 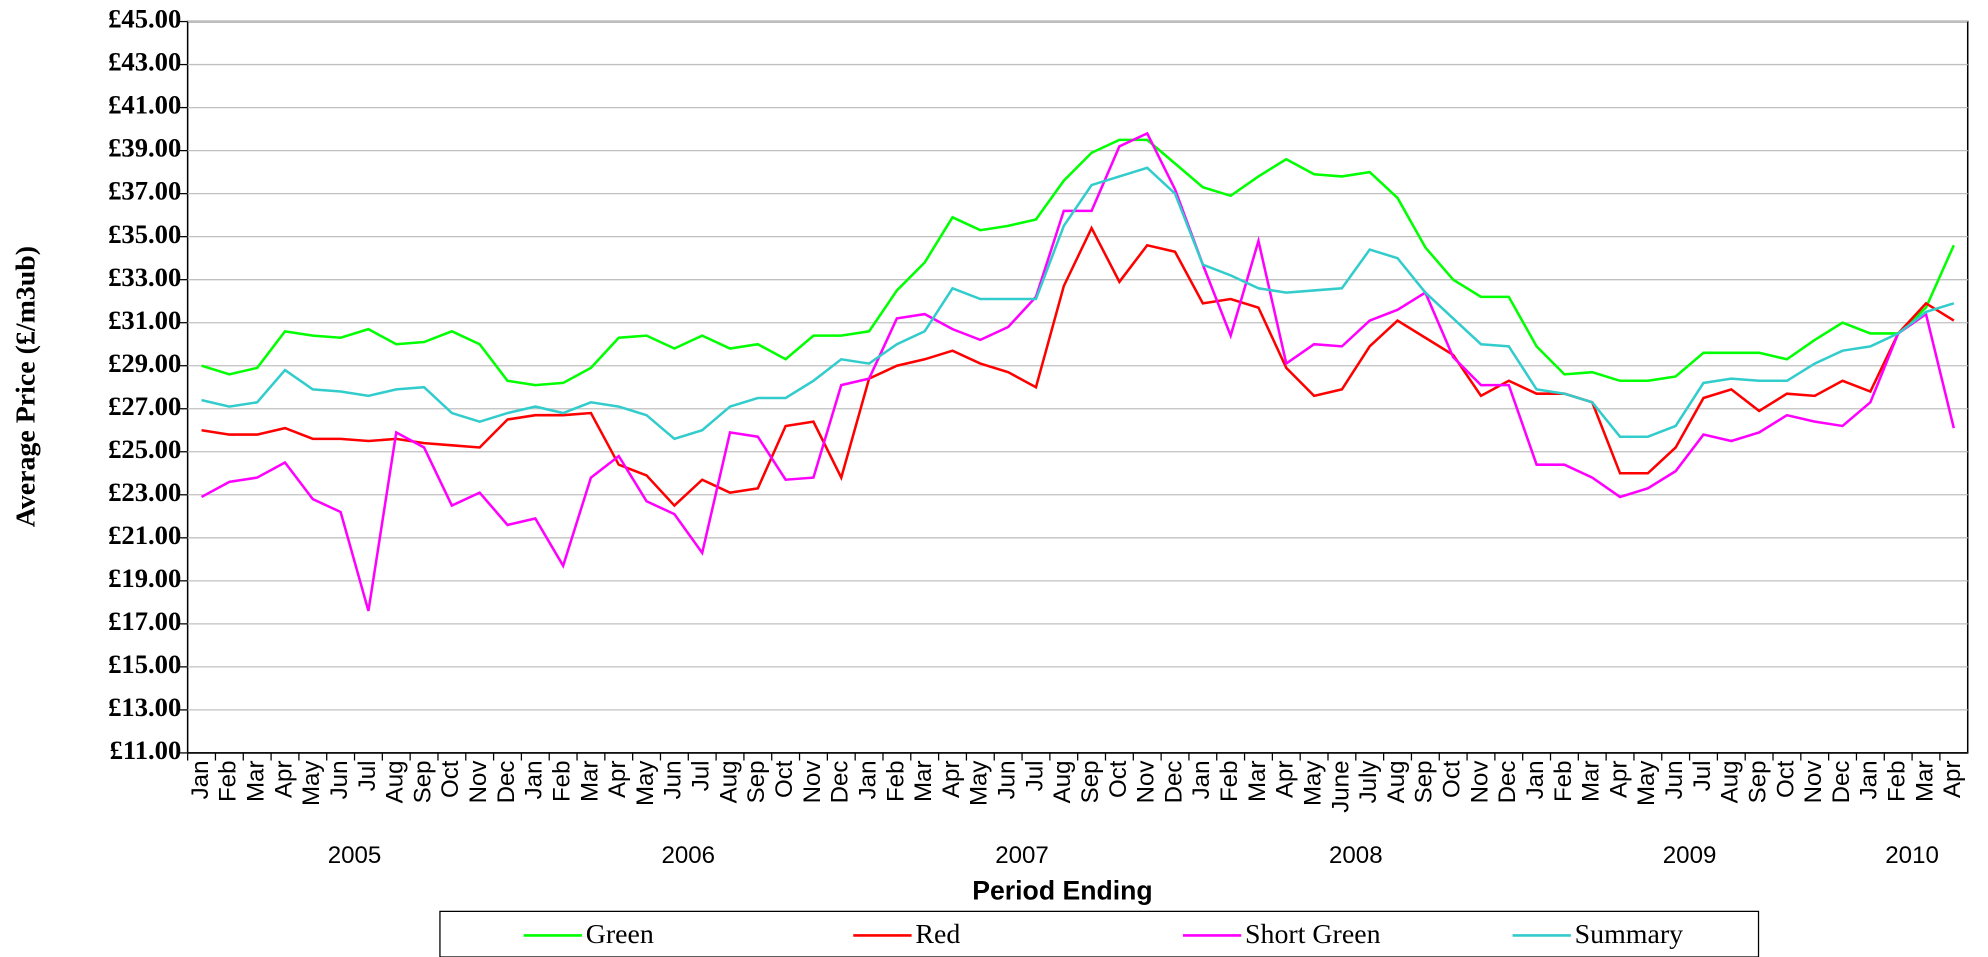 What do you see at coordinates (355, 855) in the screenshot?
I see `year-label: 2005` at bounding box center [355, 855].